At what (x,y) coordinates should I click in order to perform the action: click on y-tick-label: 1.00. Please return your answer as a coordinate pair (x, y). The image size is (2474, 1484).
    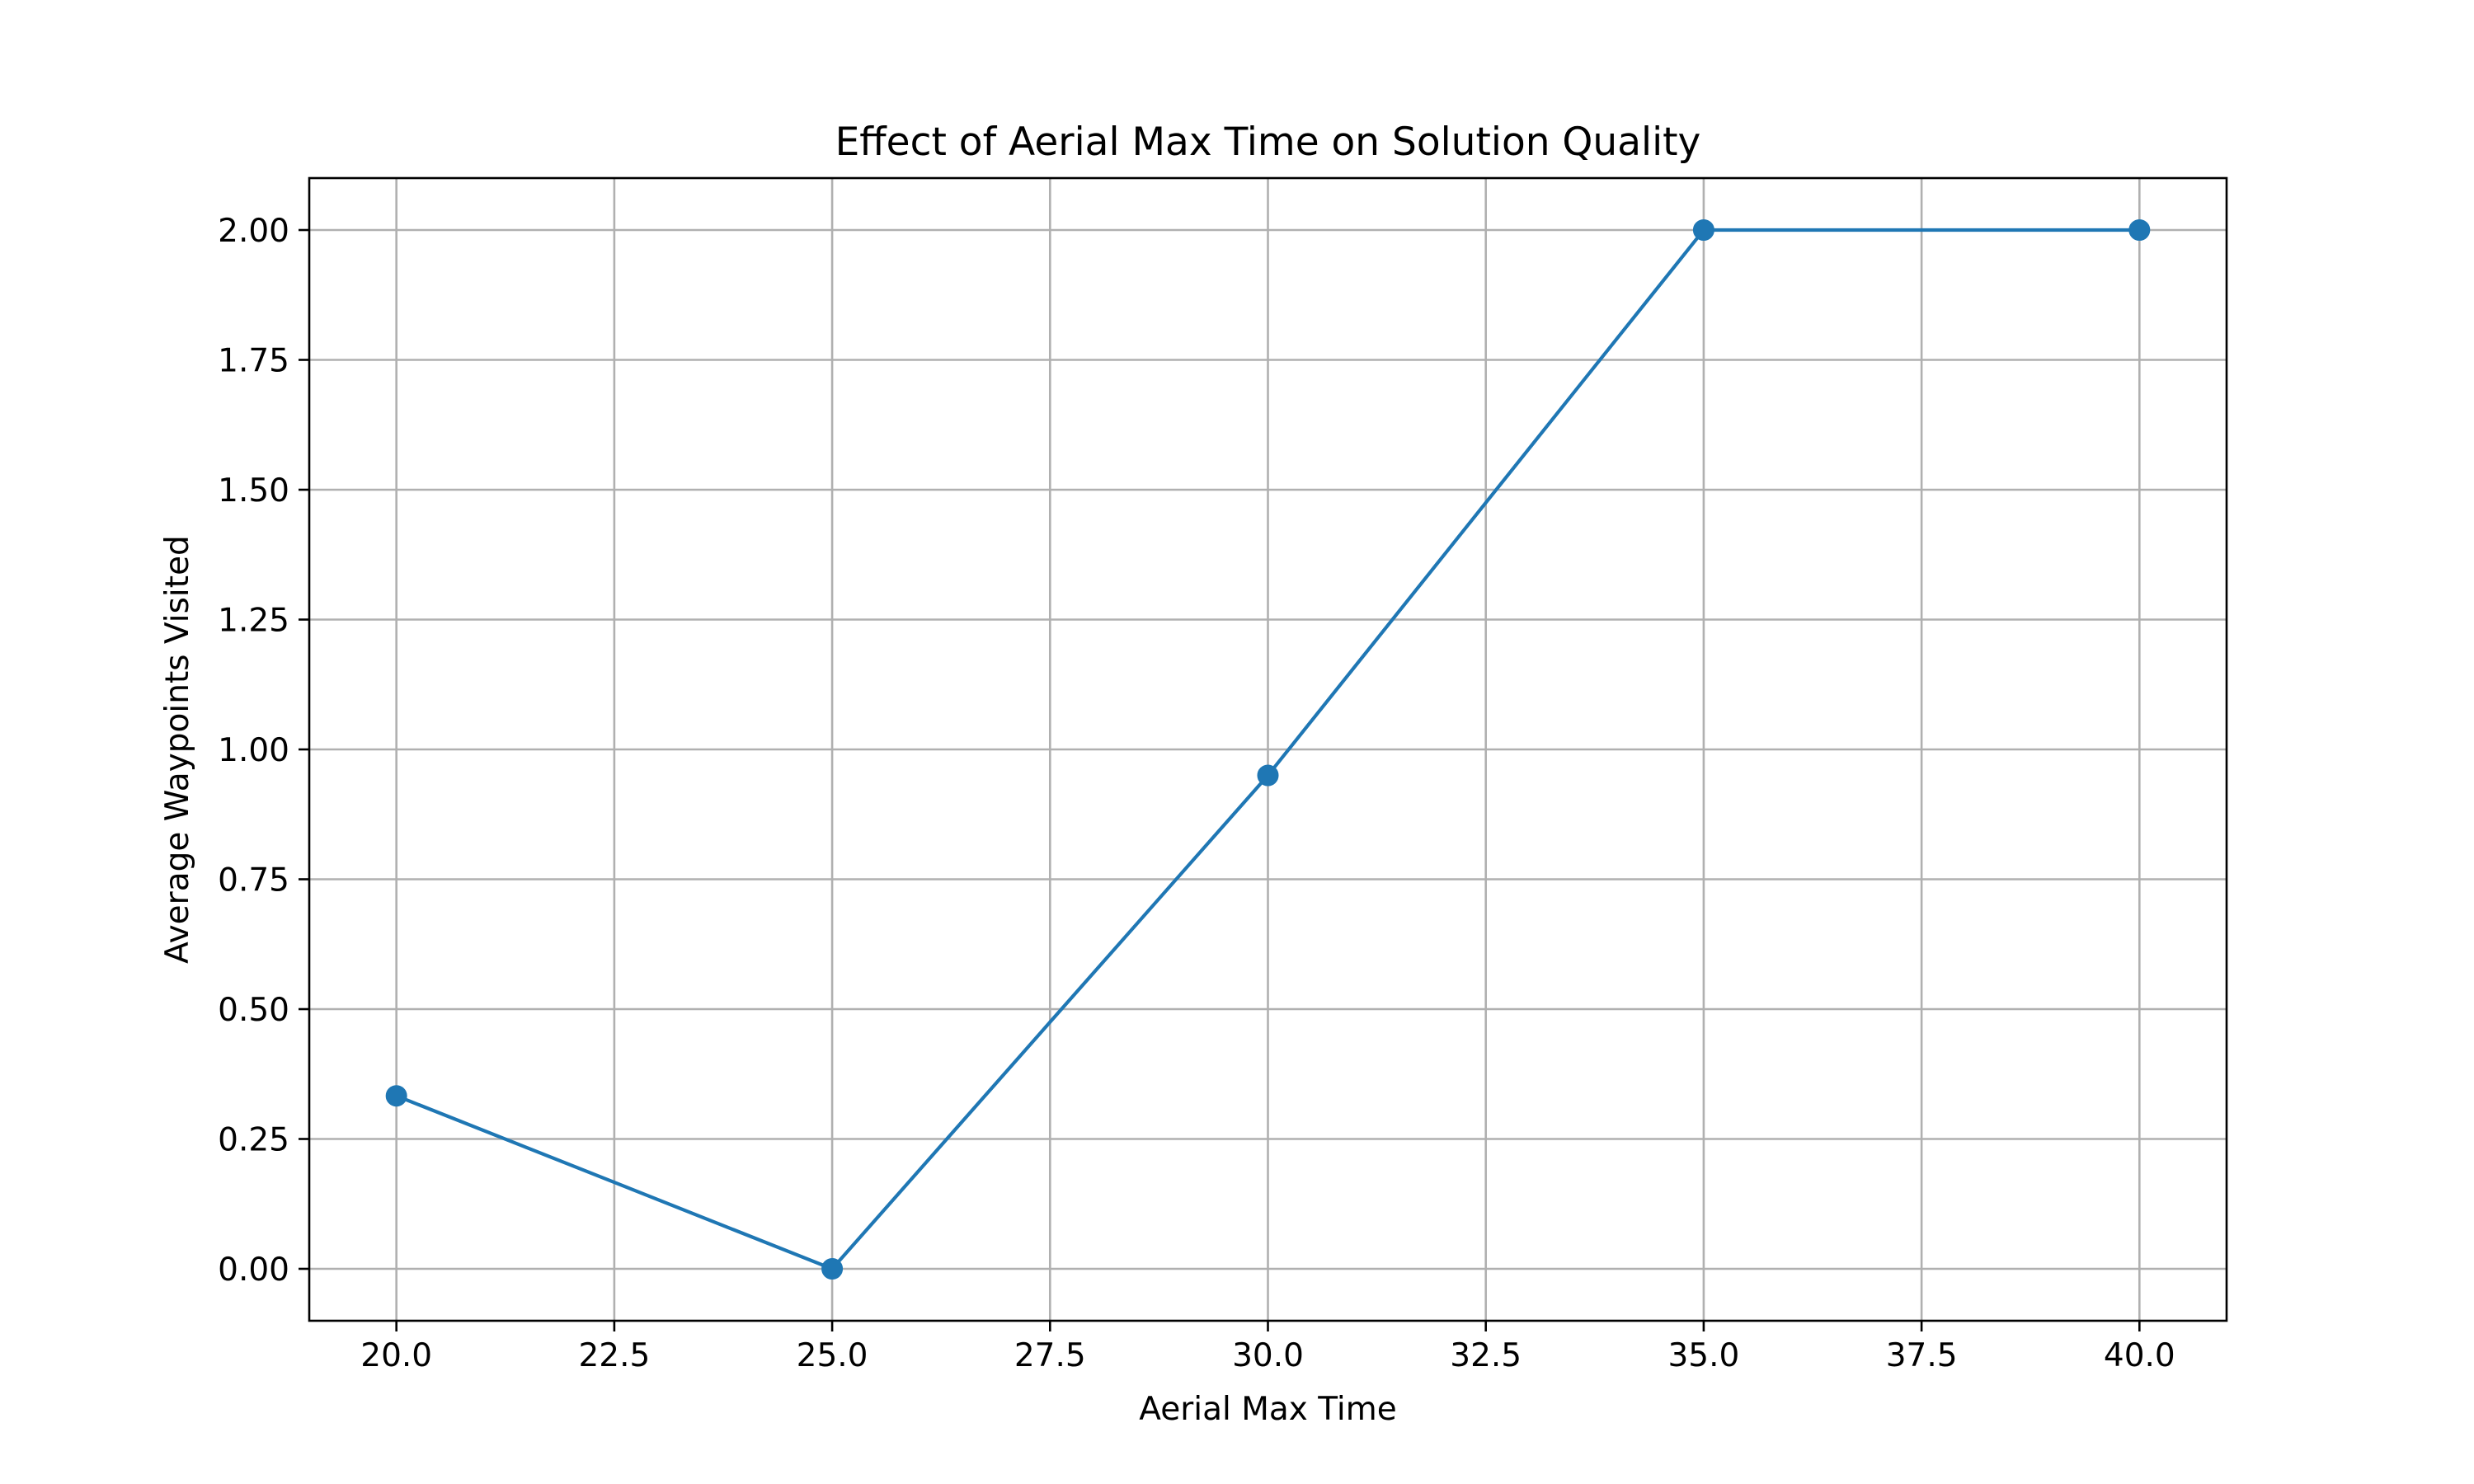
    Looking at the image, I should click on (253, 750).